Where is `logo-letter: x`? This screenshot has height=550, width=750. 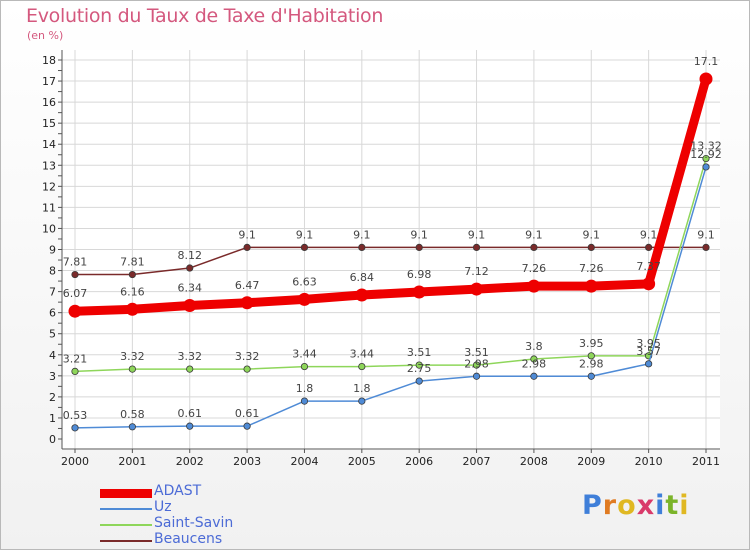 logo-letter: x is located at coordinates (646, 505).